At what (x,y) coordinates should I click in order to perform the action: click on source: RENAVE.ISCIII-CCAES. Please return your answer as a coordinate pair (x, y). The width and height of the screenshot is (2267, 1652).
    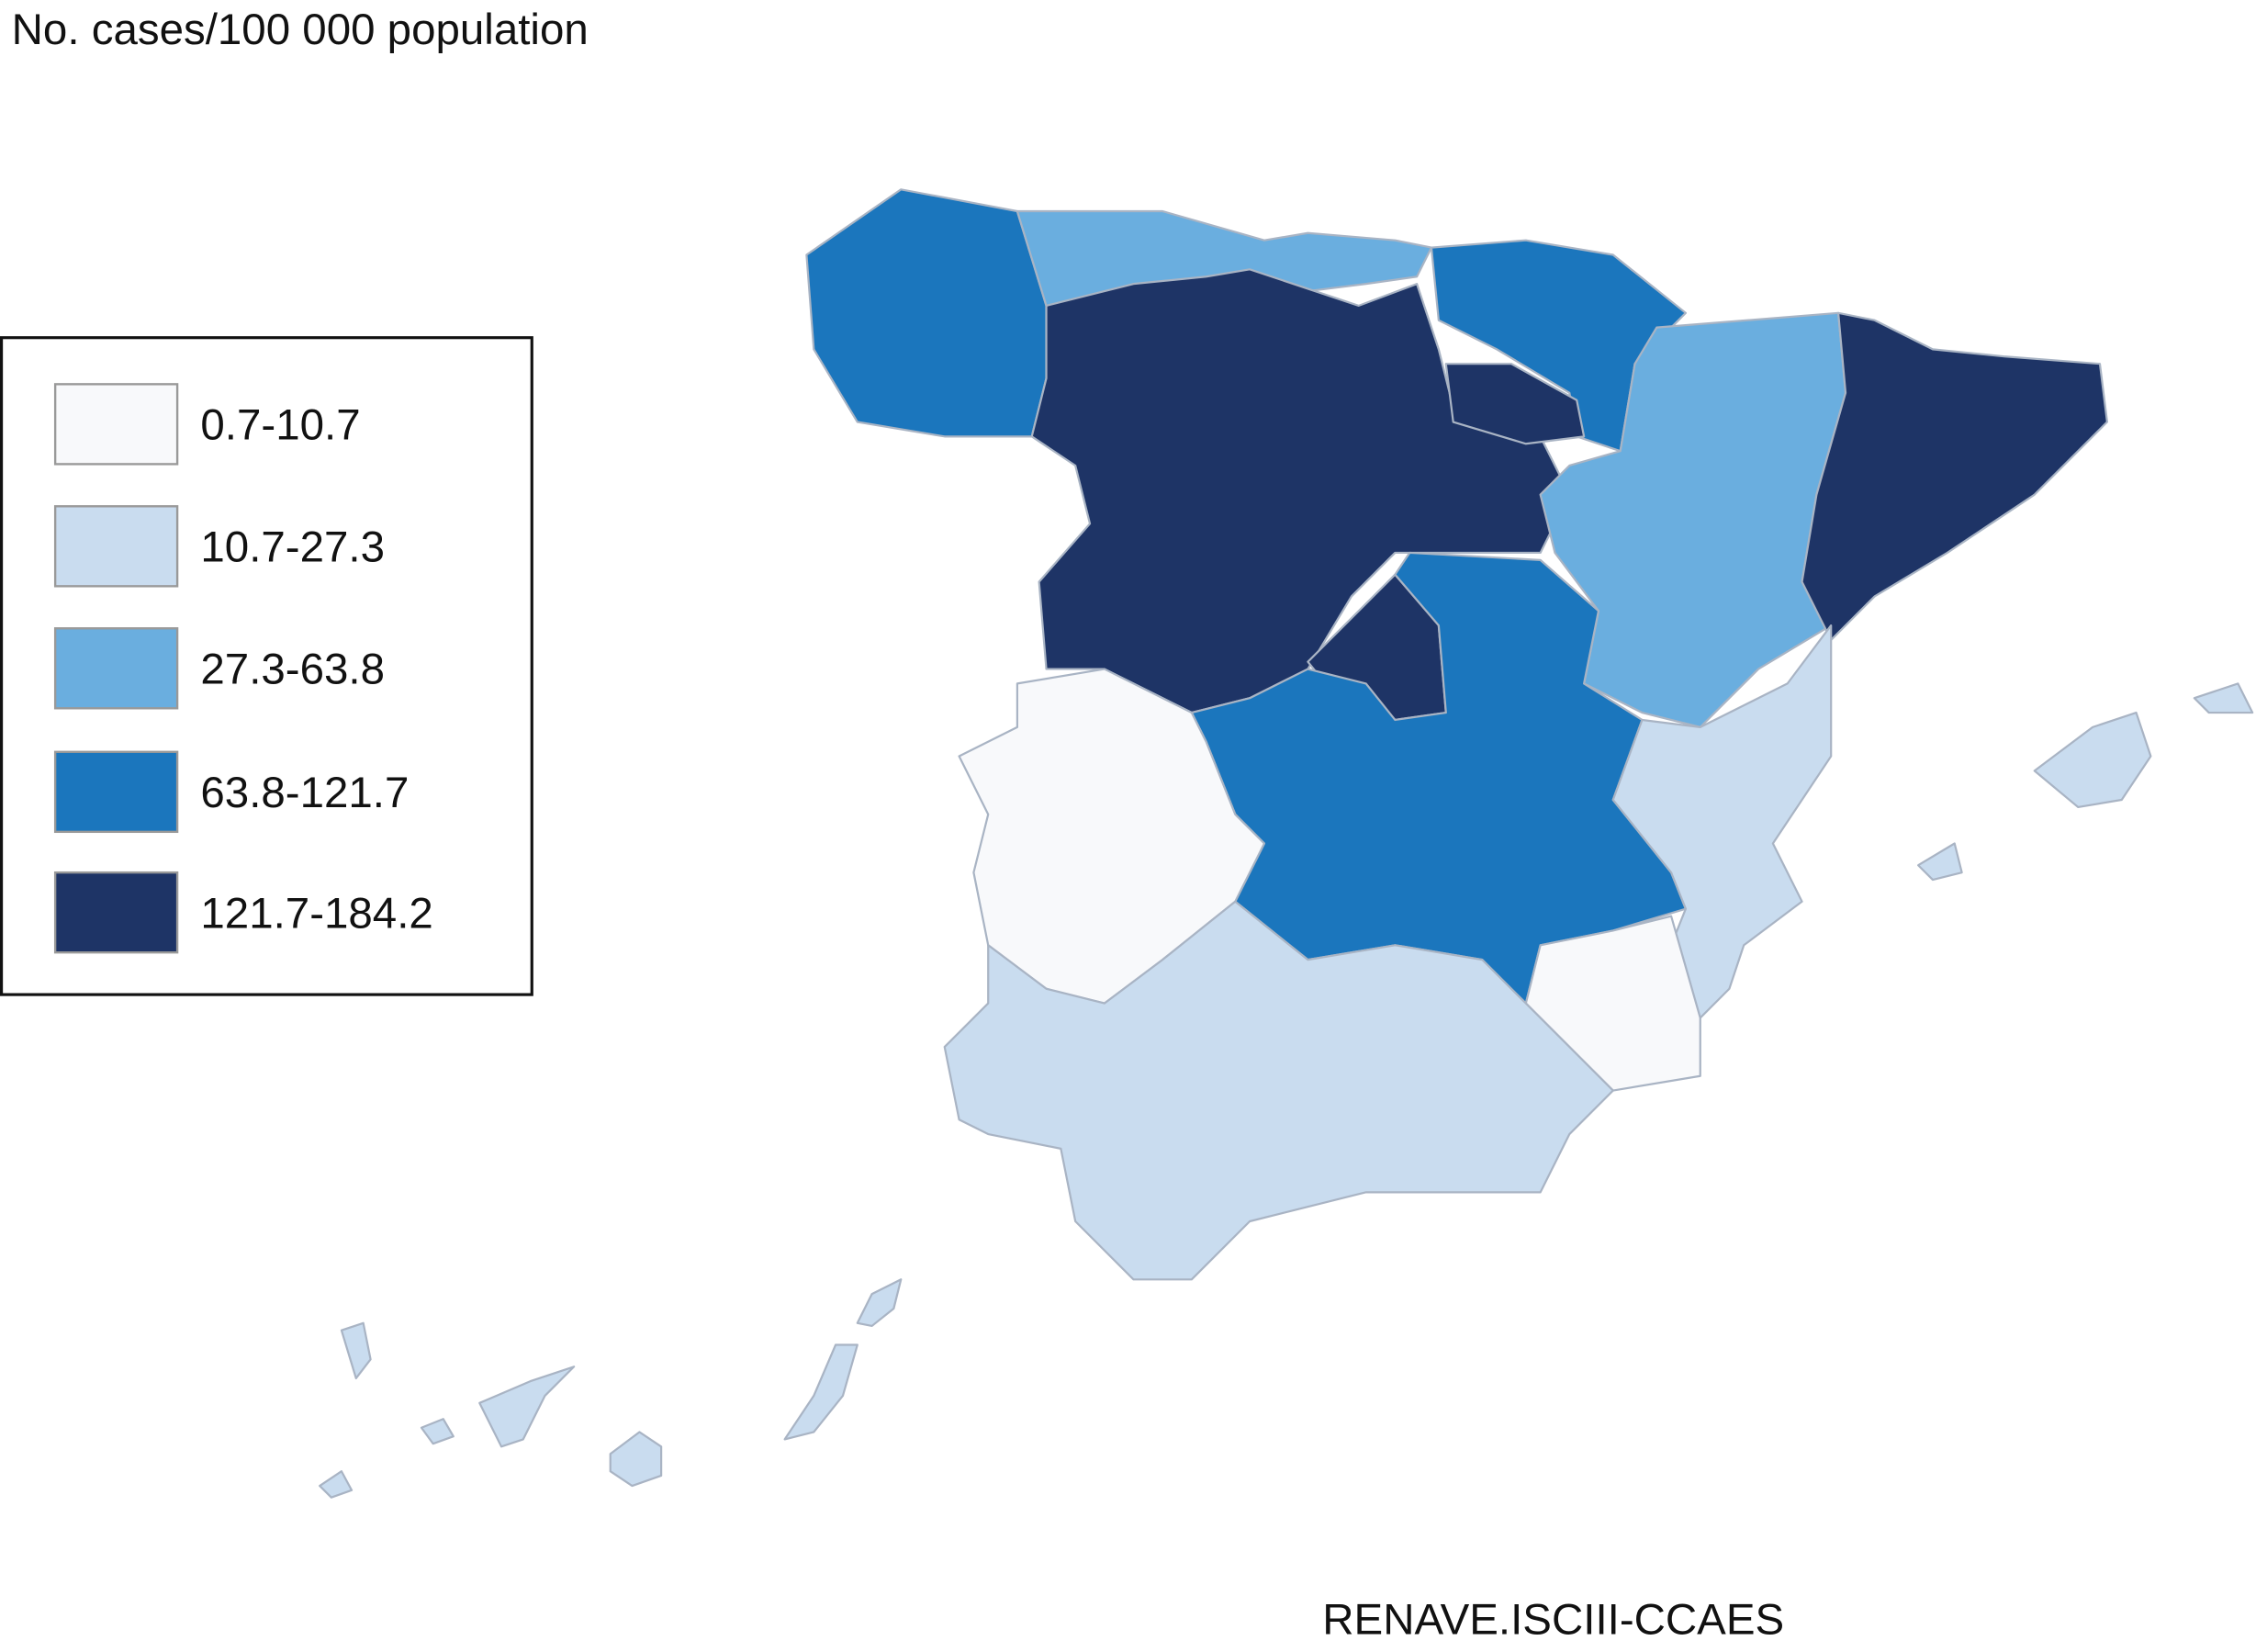
    Looking at the image, I should click on (1553, 1619).